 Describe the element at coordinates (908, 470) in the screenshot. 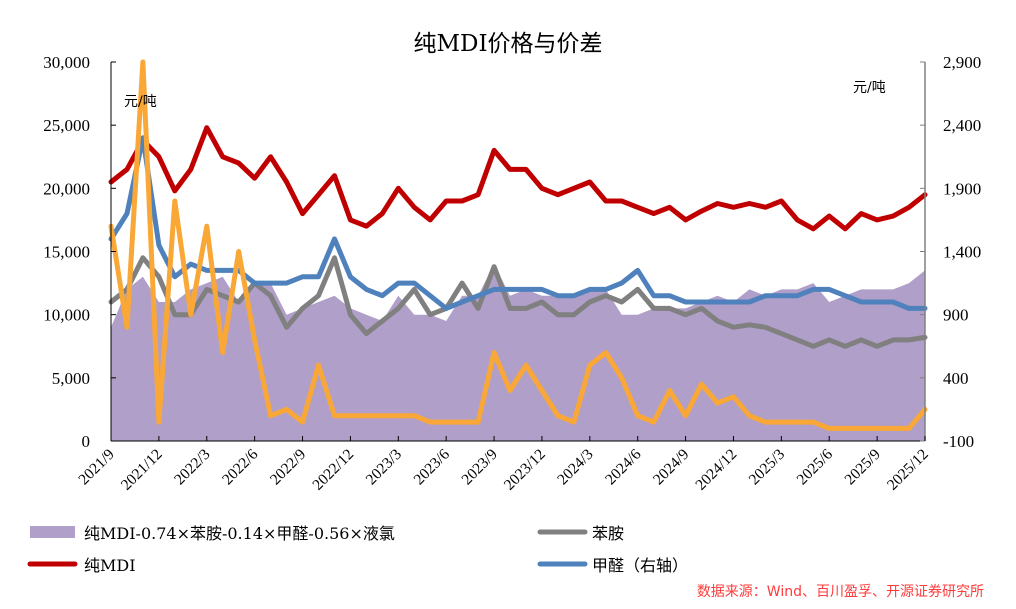

I see `x-tick-label: 2025/12` at that location.